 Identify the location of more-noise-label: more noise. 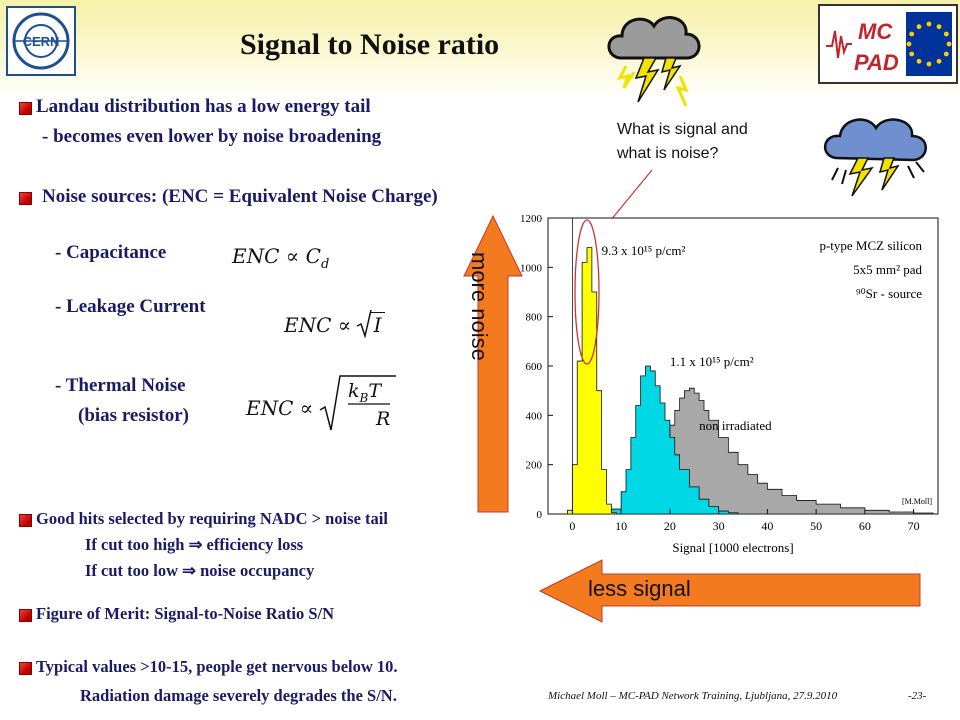
(479, 306).